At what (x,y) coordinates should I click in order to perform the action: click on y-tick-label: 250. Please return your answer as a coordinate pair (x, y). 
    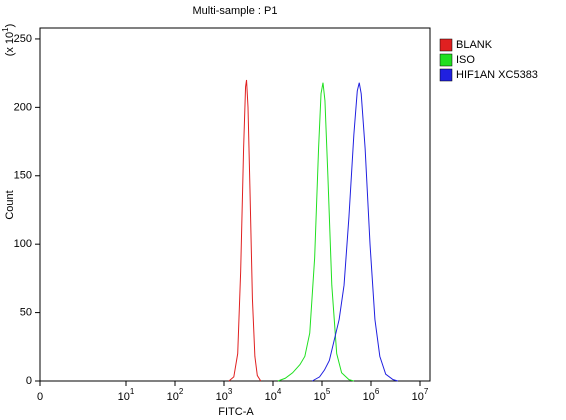
    Looking at the image, I should click on (23, 39).